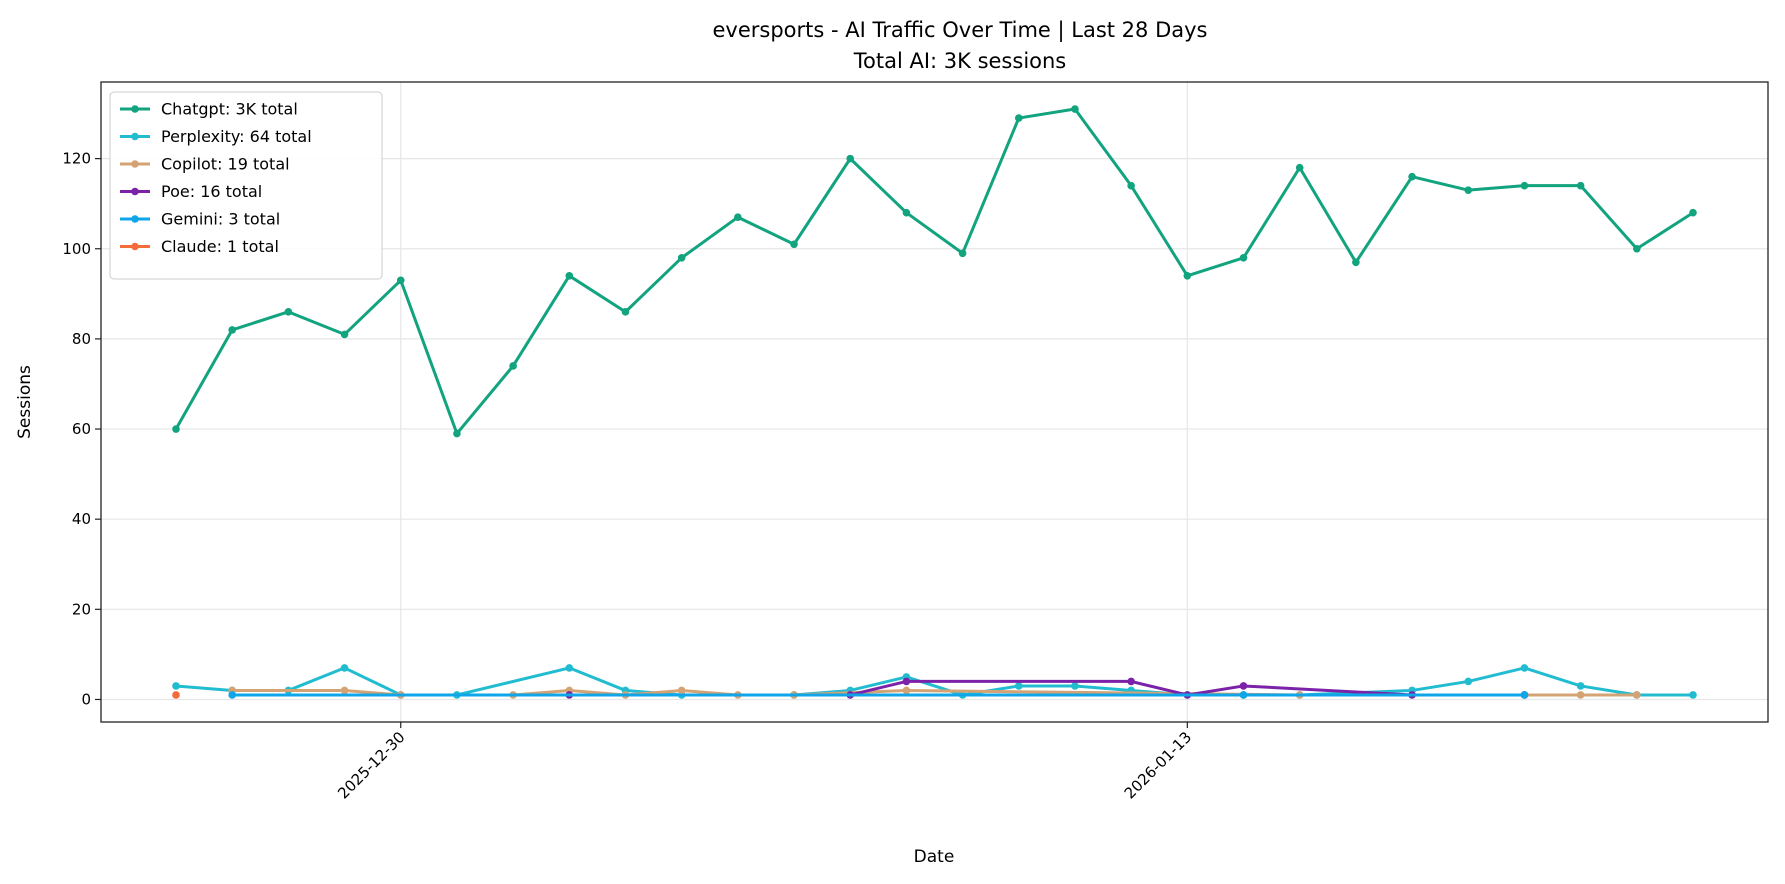 This screenshot has width=1785, height=884. I want to click on y-axis-label: Sessions, so click(25, 402).